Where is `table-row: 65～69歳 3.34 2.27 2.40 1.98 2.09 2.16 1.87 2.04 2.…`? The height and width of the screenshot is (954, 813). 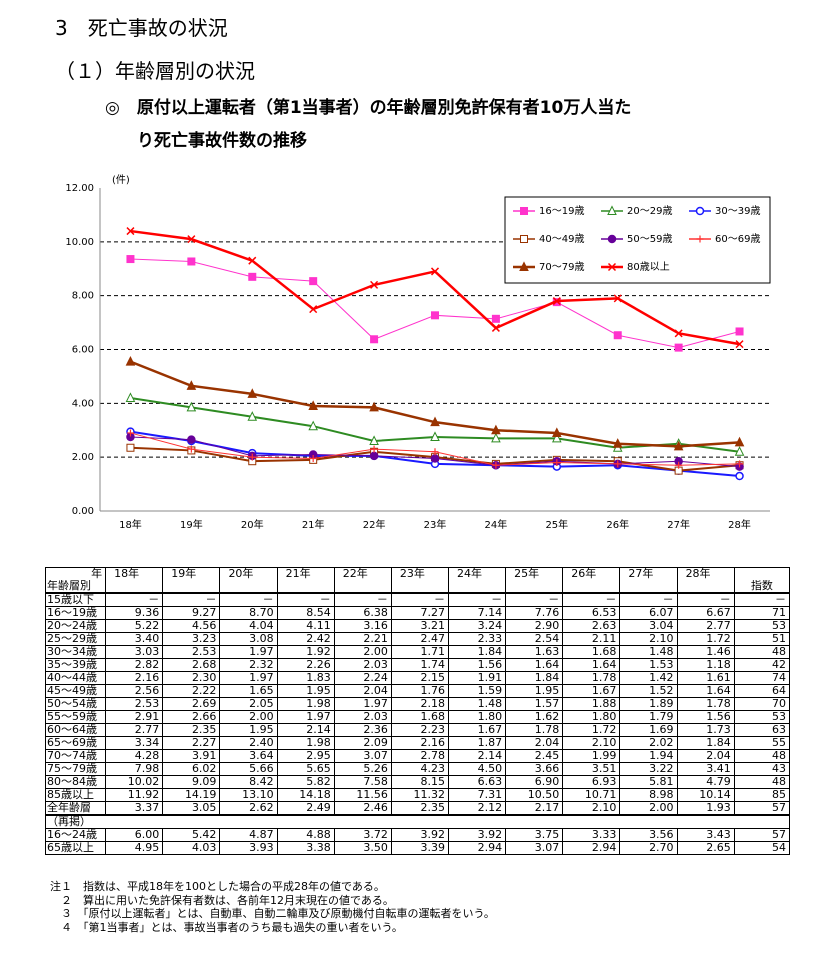 table-row: 65～69歳 3.34 2.27 2.40 1.98 2.09 2.16 1.87 2.04 2.… is located at coordinates (417, 743).